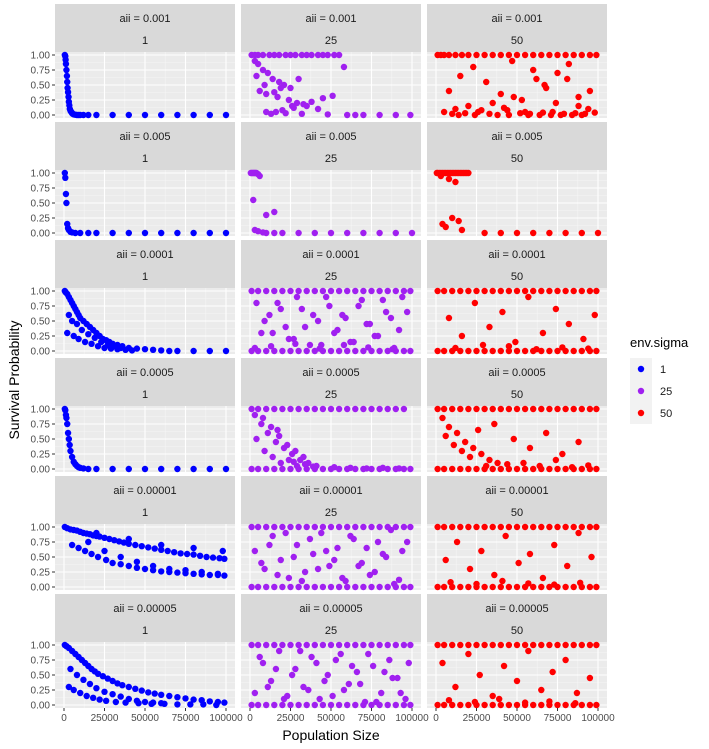 The image size is (709, 749). What do you see at coordinates (64, 718) in the screenshot?
I see `x-tick-label: 0` at bounding box center [64, 718].